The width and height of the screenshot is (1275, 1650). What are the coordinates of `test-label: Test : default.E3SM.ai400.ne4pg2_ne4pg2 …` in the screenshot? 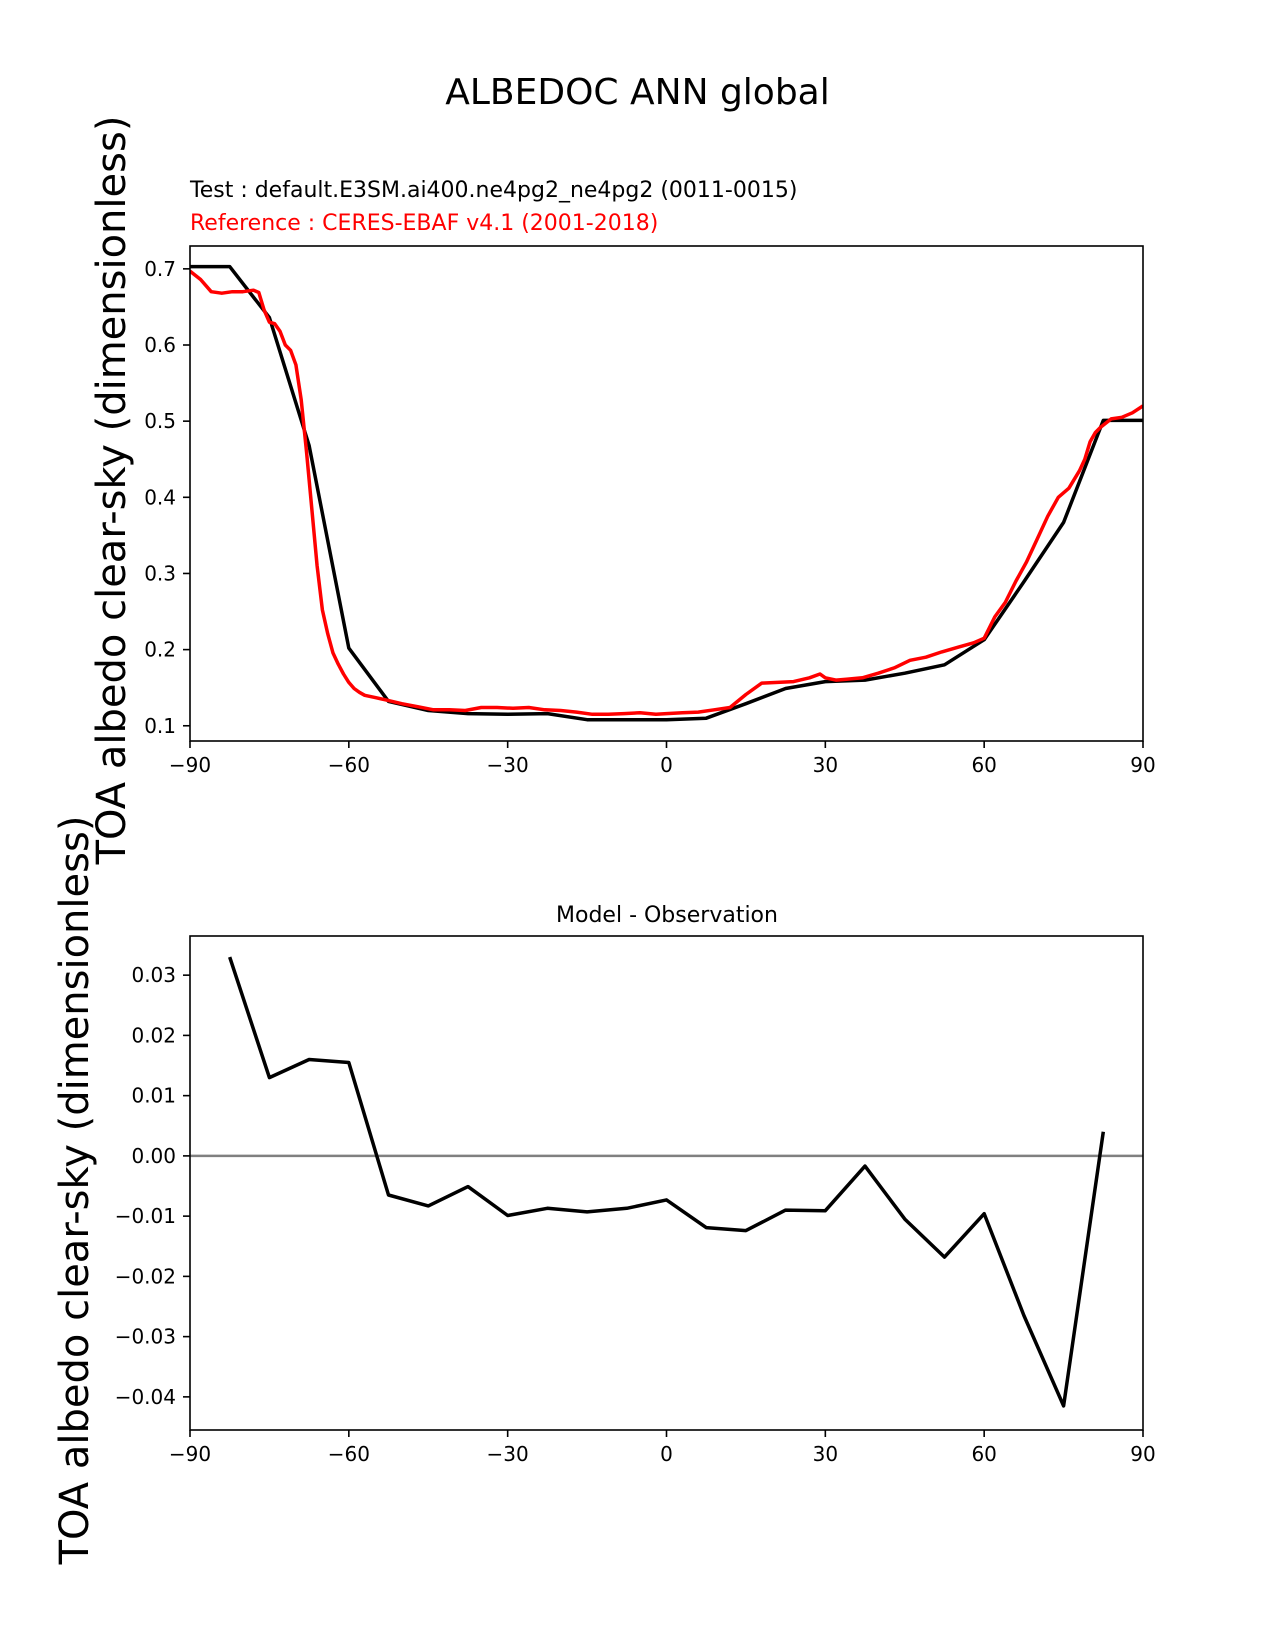 It's located at (493, 190).